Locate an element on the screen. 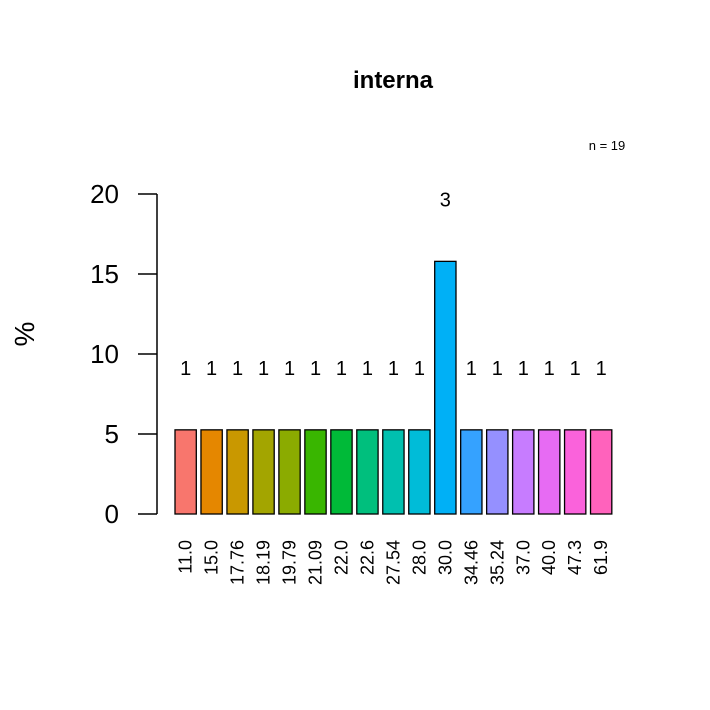 The width and height of the screenshot is (710, 710). x-tick-label: 27.54 is located at coordinates (393, 562).